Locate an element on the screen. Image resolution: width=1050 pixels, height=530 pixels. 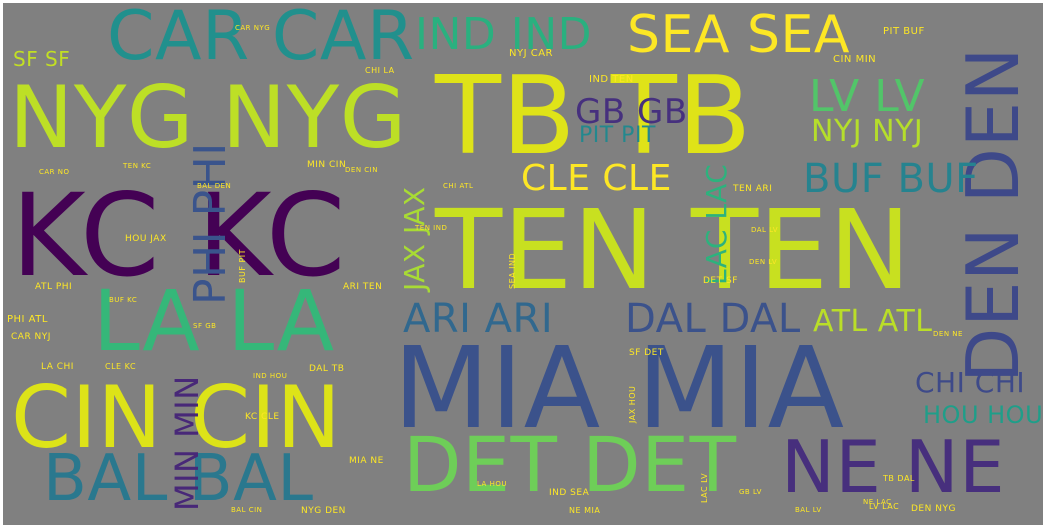
word: CHI CHI is located at coordinates (970, 382).